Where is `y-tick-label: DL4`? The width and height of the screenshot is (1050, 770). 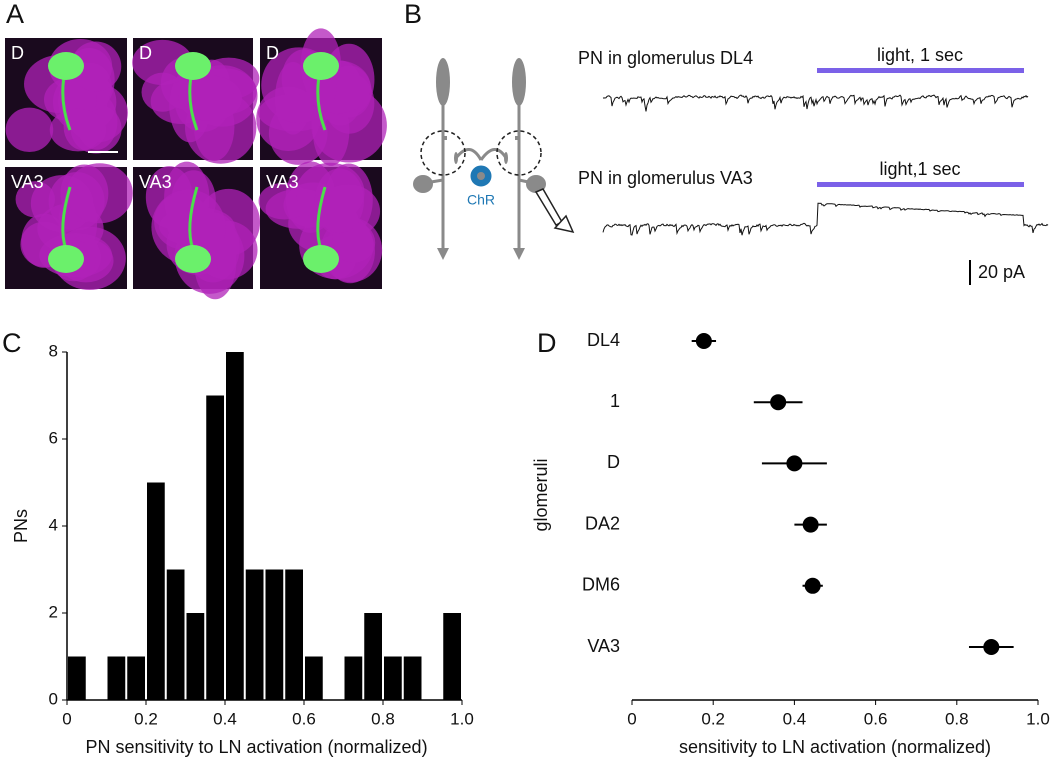
y-tick-label: DL4 is located at coordinates (603, 340).